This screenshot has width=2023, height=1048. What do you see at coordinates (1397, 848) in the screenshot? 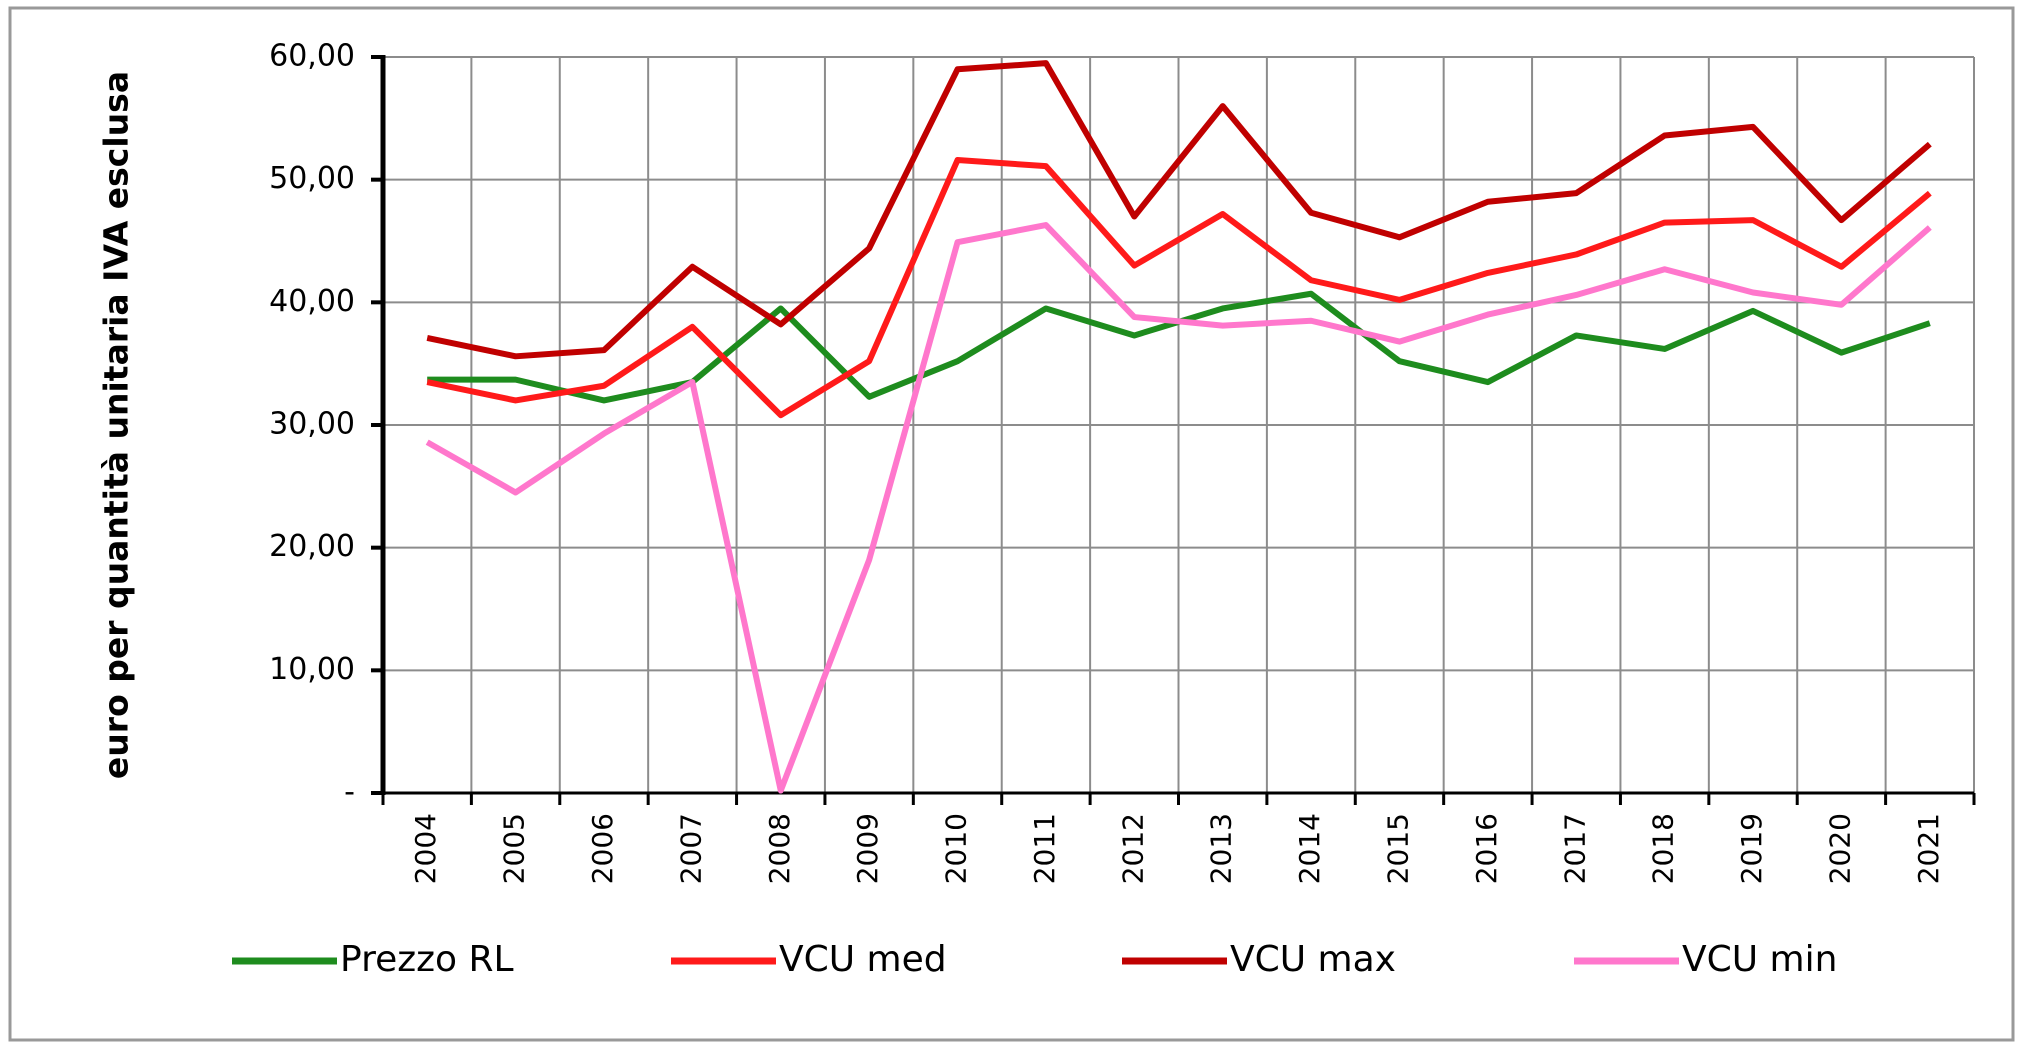
I see `x-tick-label: 2015` at bounding box center [1397, 848].